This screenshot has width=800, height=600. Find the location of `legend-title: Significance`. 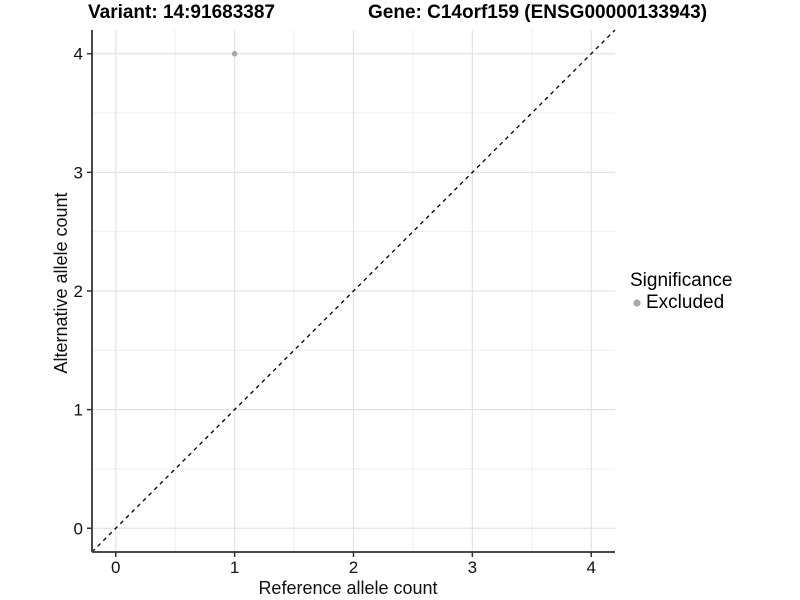

legend-title: Significance is located at coordinates (681, 280).